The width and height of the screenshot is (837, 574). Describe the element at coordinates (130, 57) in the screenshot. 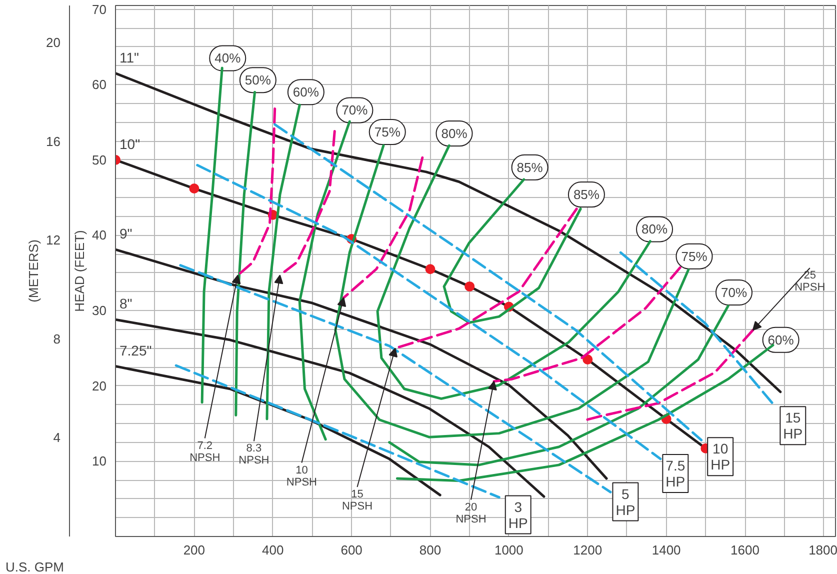

I see `series-label: 11"` at that location.